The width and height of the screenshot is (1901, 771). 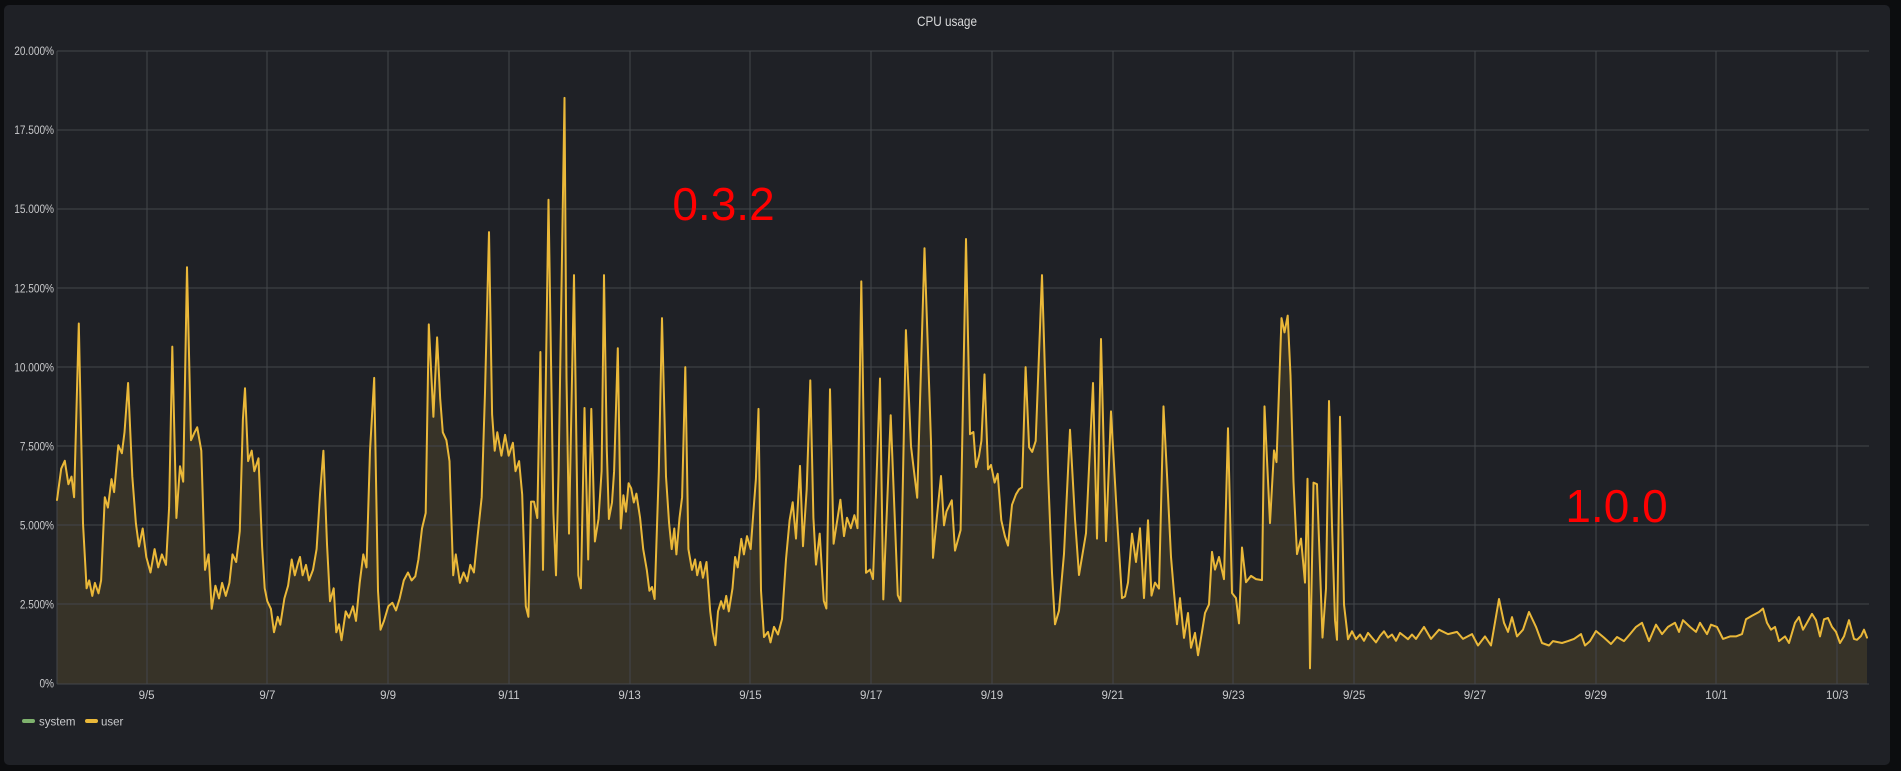 What do you see at coordinates (509, 696) in the screenshot?
I see `svg-text: 9/11` at bounding box center [509, 696].